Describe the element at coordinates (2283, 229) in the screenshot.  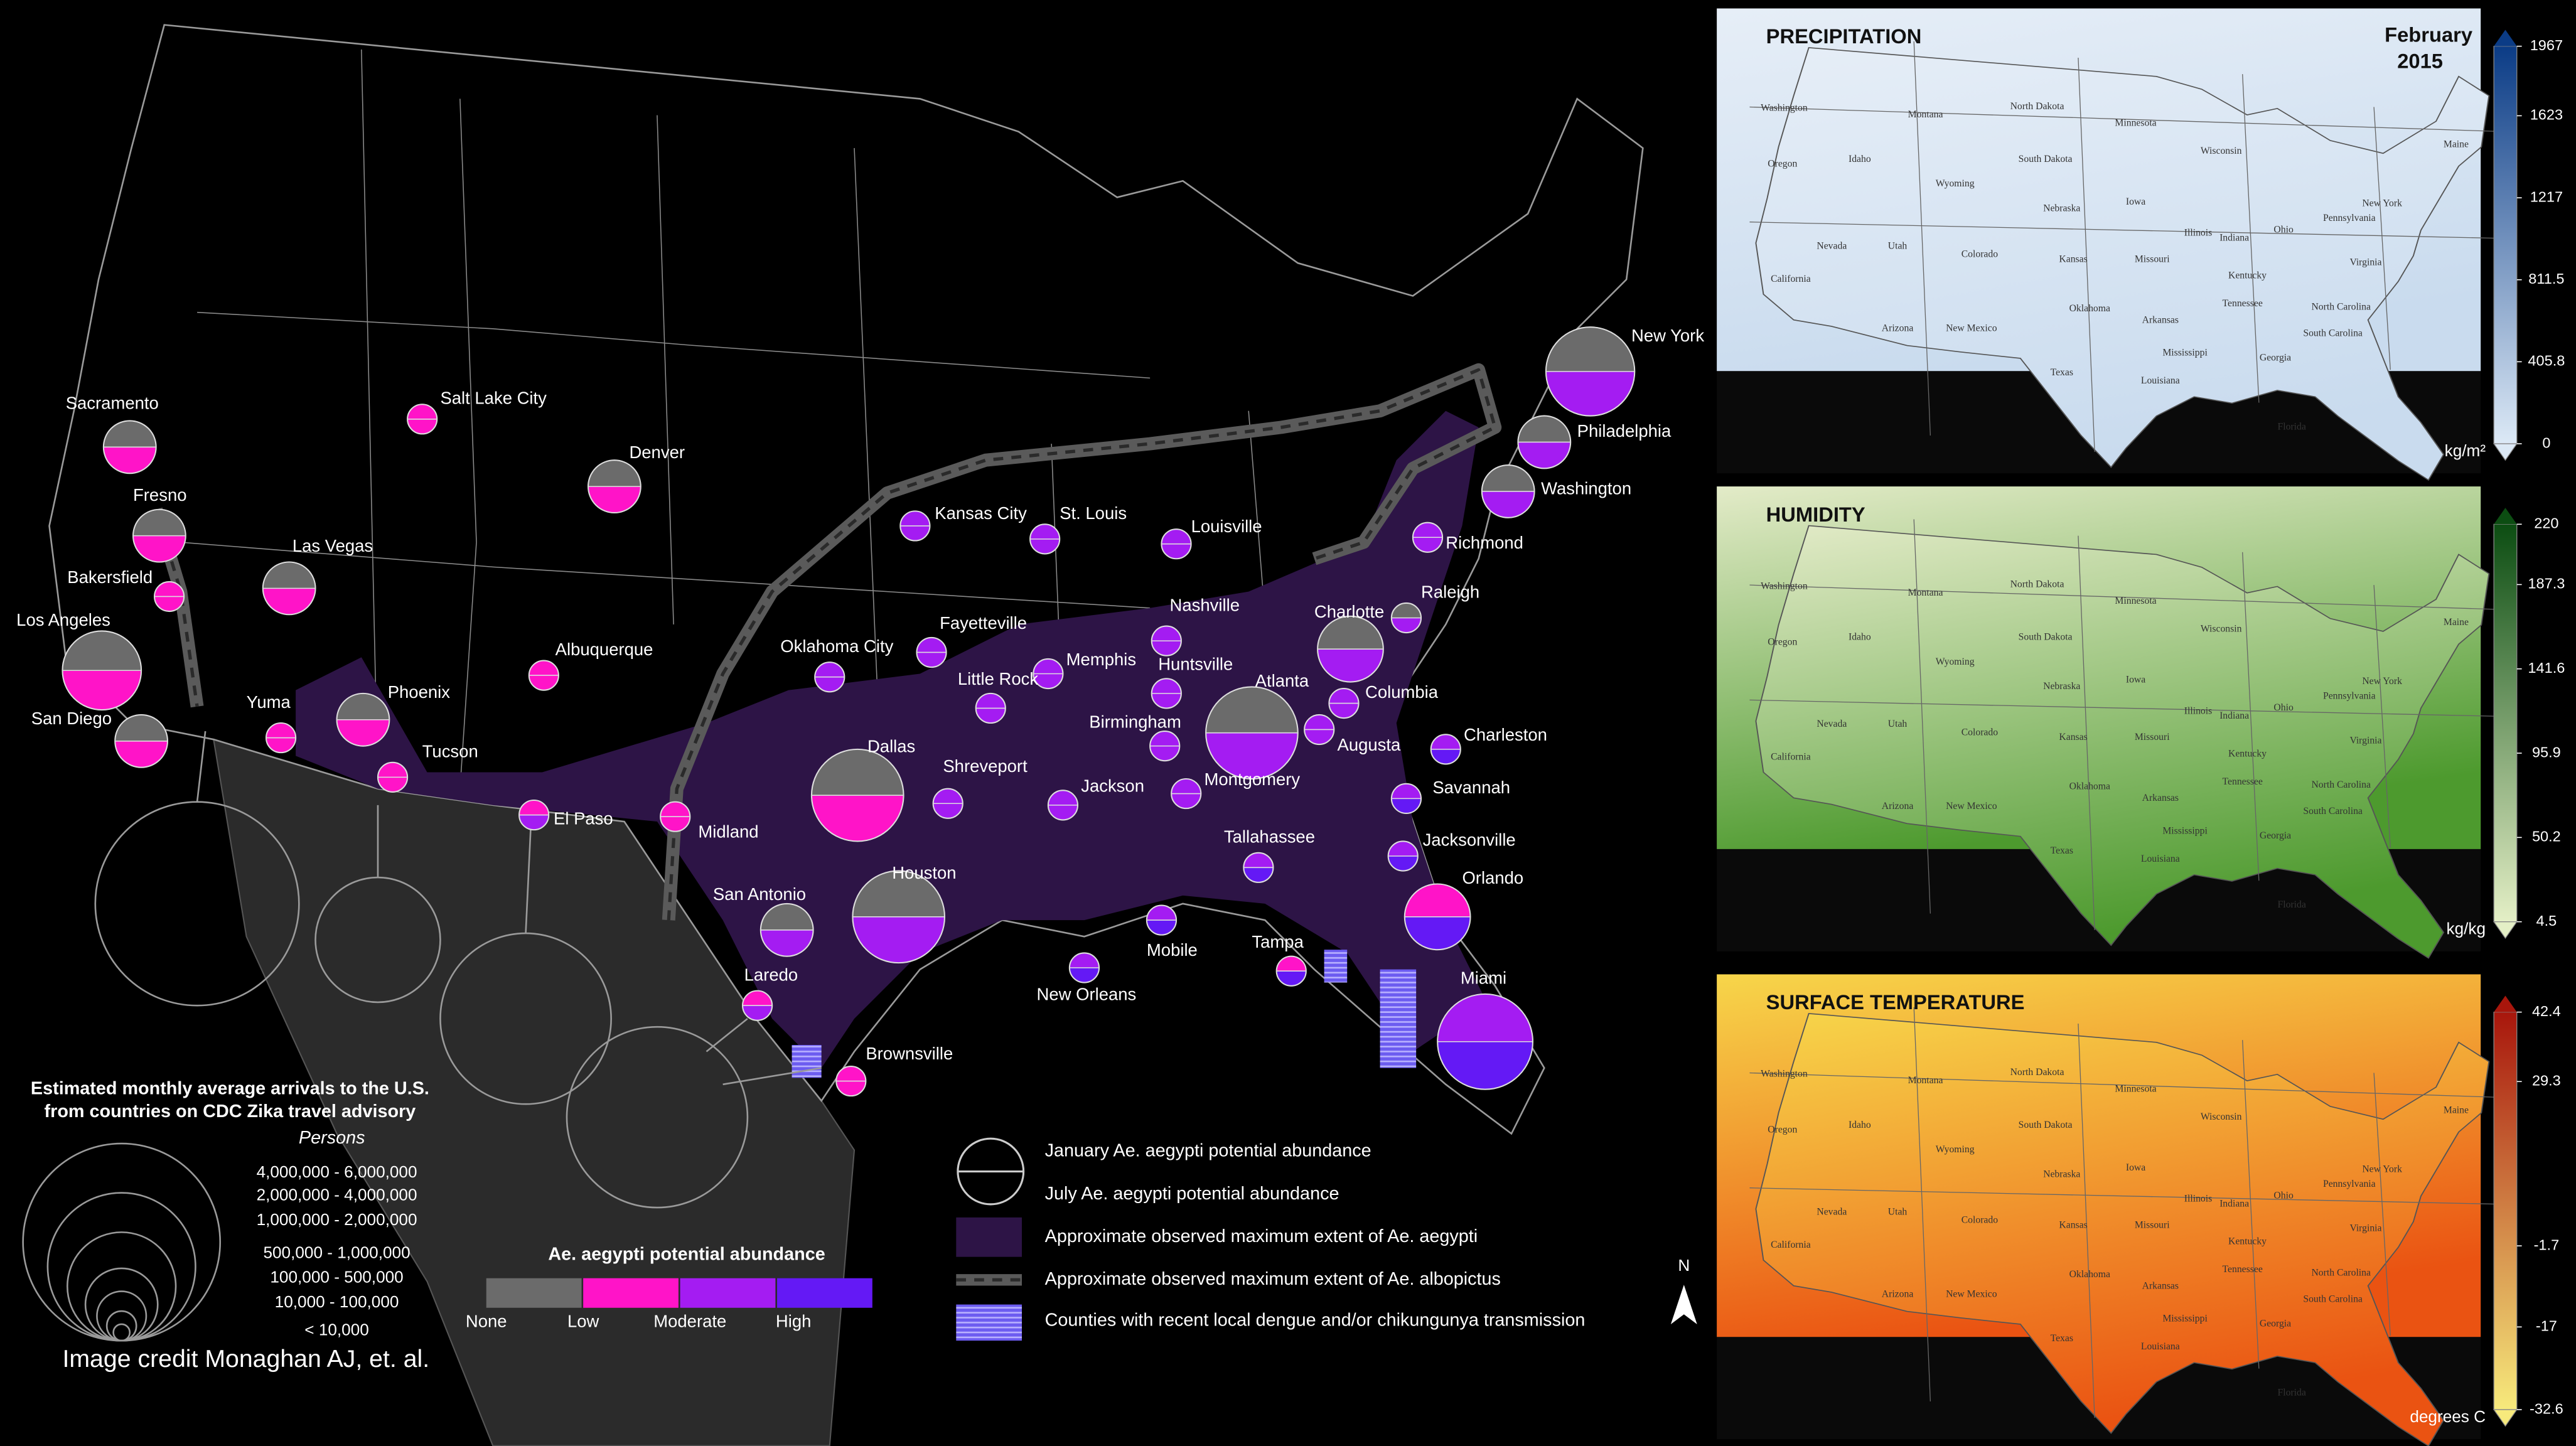
I see `state-label: Ohio` at that location.